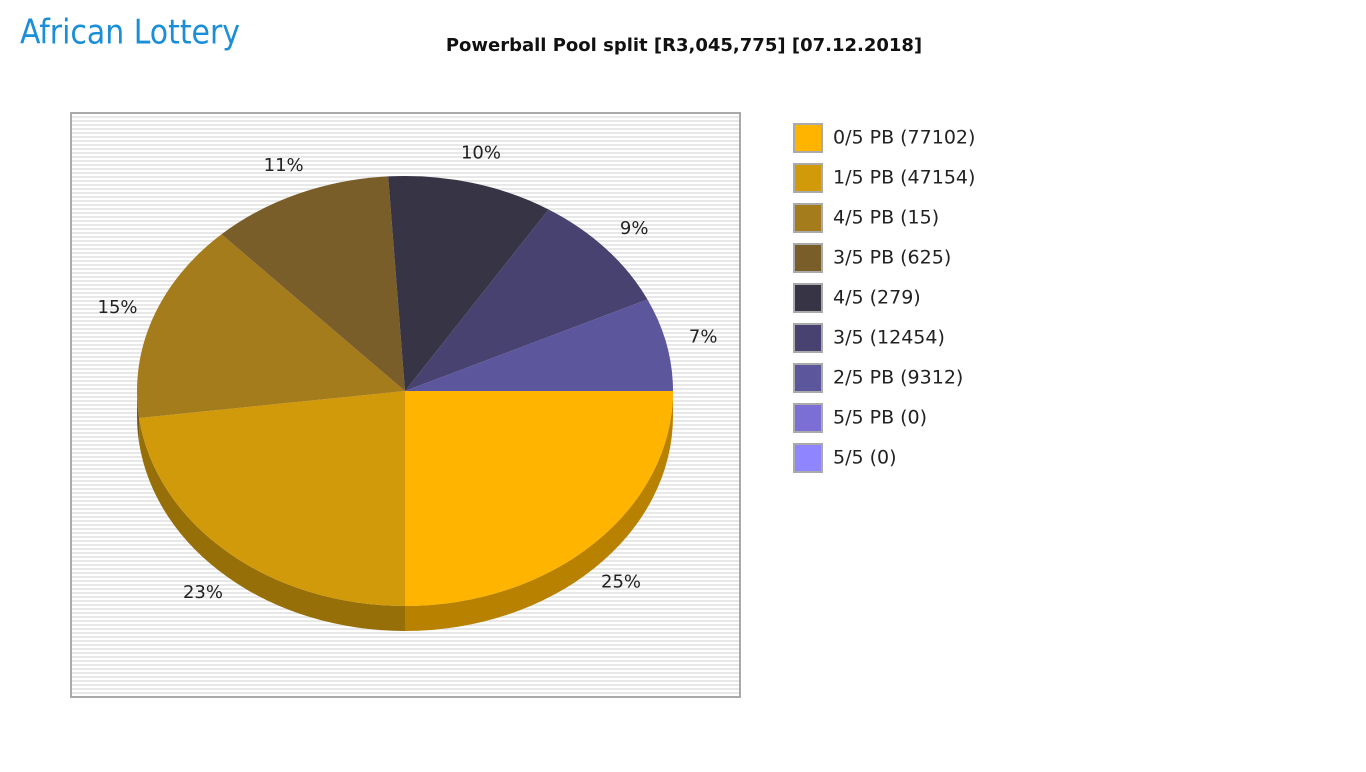 Image resolution: width=1366 pixels, height=772 pixels. What do you see at coordinates (118, 307) in the screenshot?
I see `value-label: 15%` at bounding box center [118, 307].